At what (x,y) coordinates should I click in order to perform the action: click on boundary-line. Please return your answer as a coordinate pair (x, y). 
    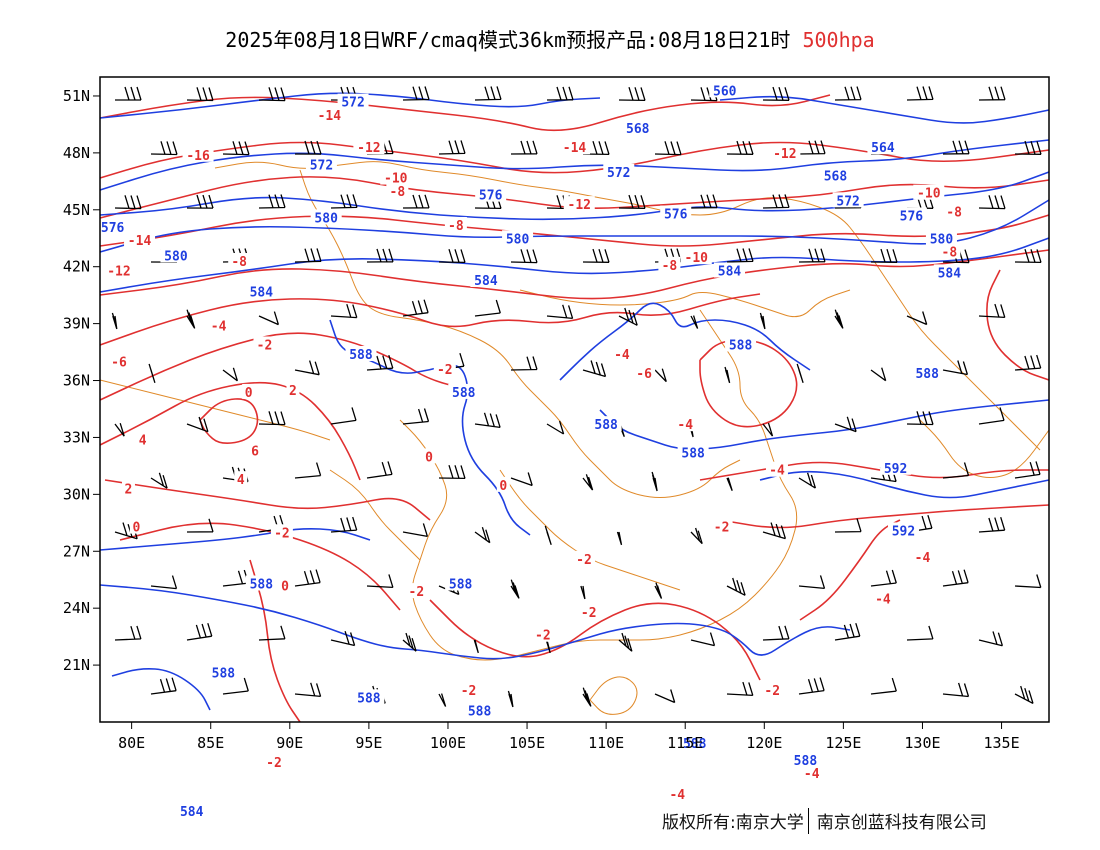
    Looking at the image, I should click on (613, 695).